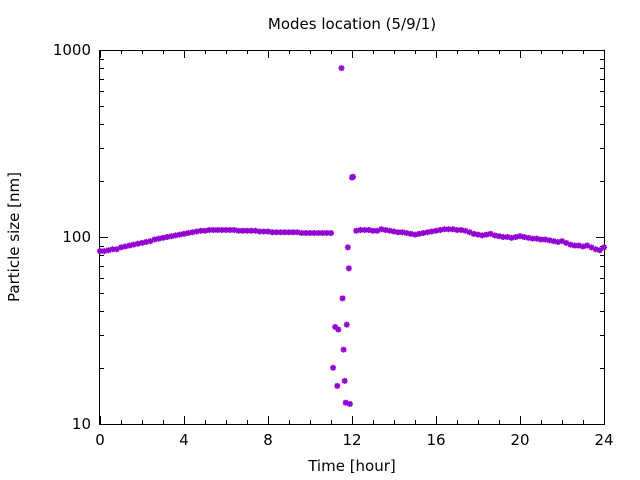 The image size is (640, 480). Describe the element at coordinates (519, 440) in the screenshot. I see `x-tick-label: 20` at that location.